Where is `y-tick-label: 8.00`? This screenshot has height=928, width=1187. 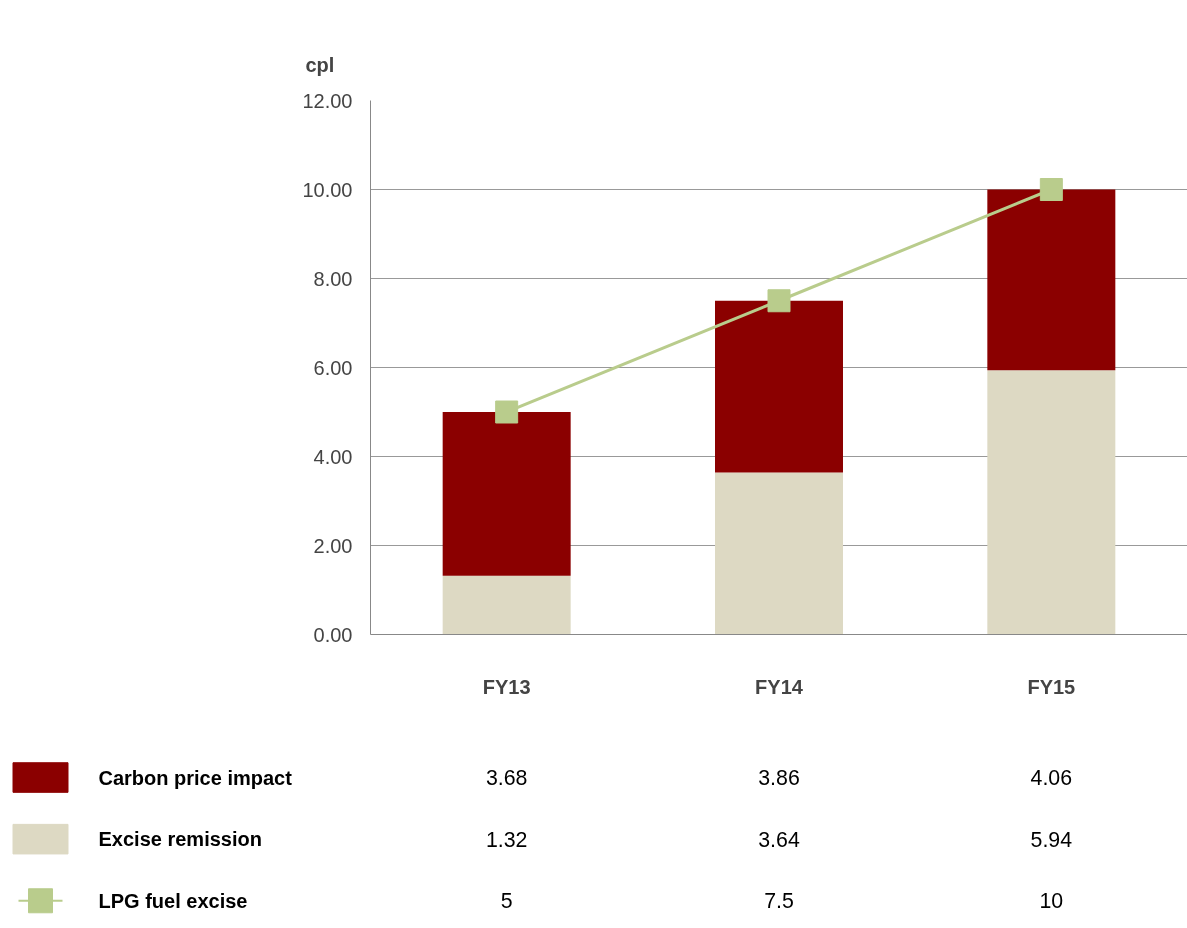
y-tick-label: 8.00 is located at coordinates (333, 278).